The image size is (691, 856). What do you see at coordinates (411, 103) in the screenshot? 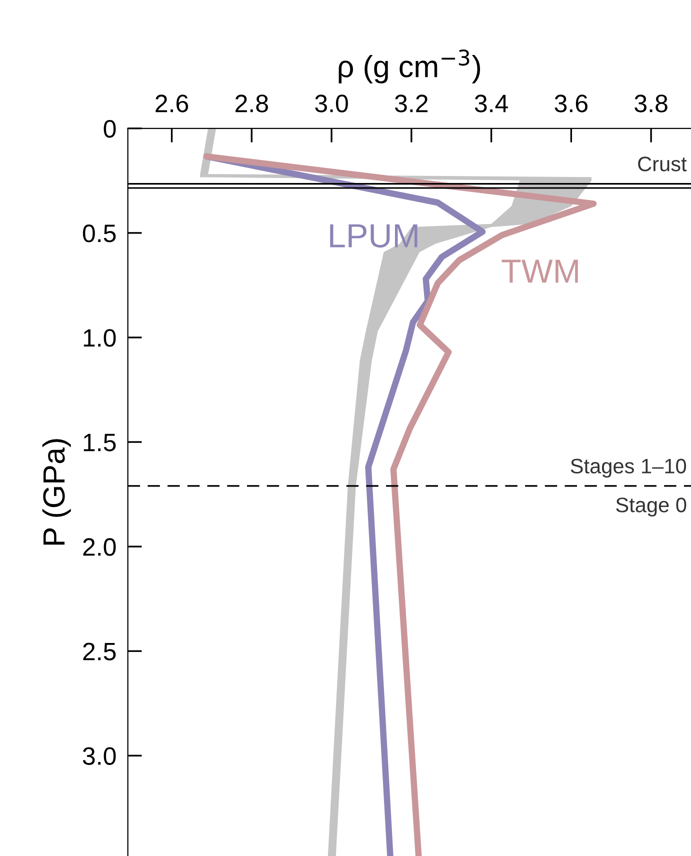
I see `x-tick-label: 3.2` at bounding box center [411, 103].